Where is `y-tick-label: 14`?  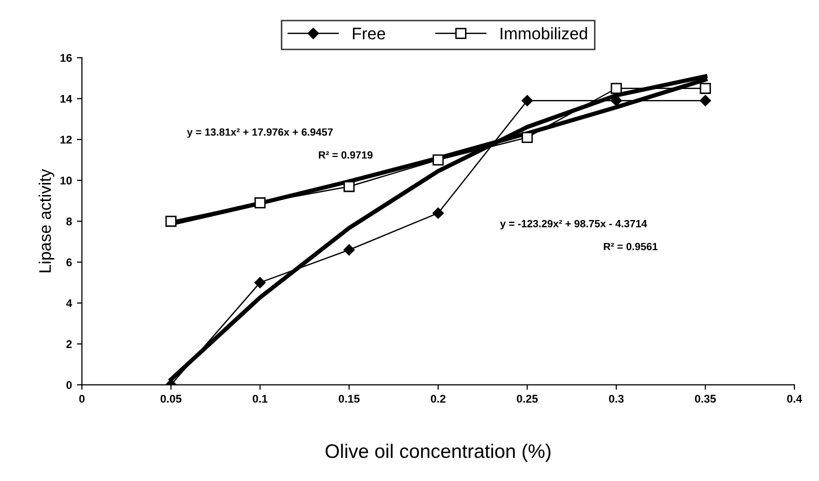 y-tick-label: 14 is located at coordinates (66, 98).